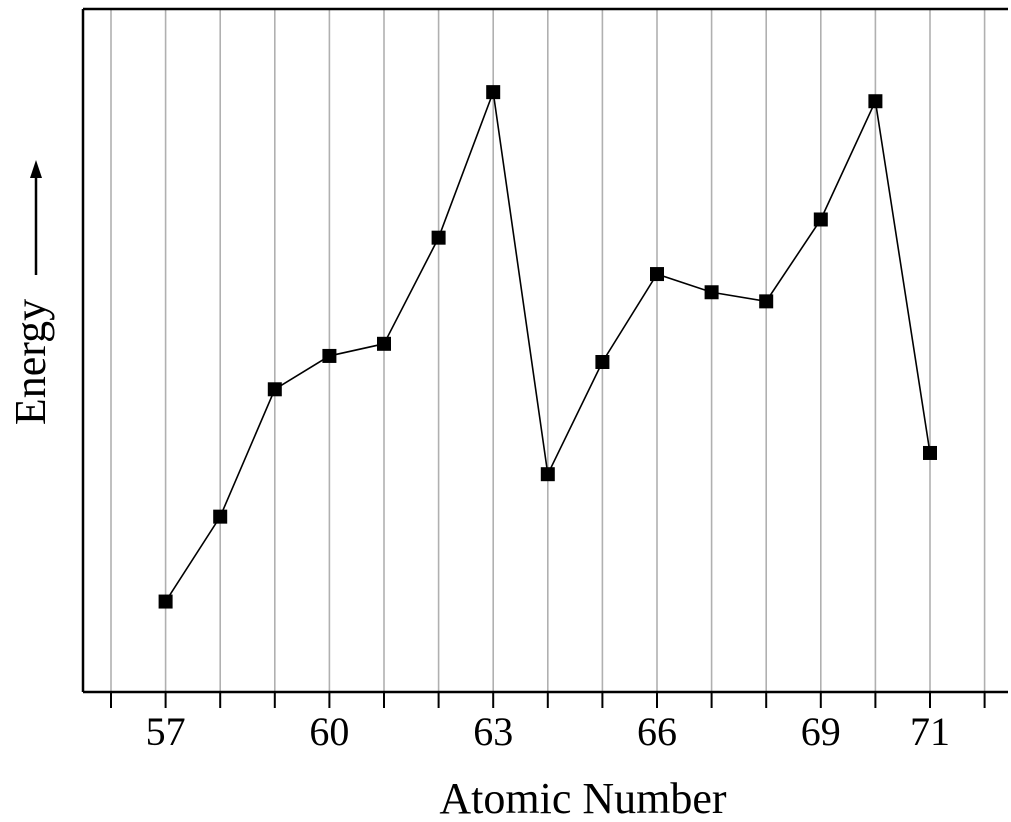 The width and height of the screenshot is (1011, 822). I want to click on x-tick-label: 66, so click(657, 731).